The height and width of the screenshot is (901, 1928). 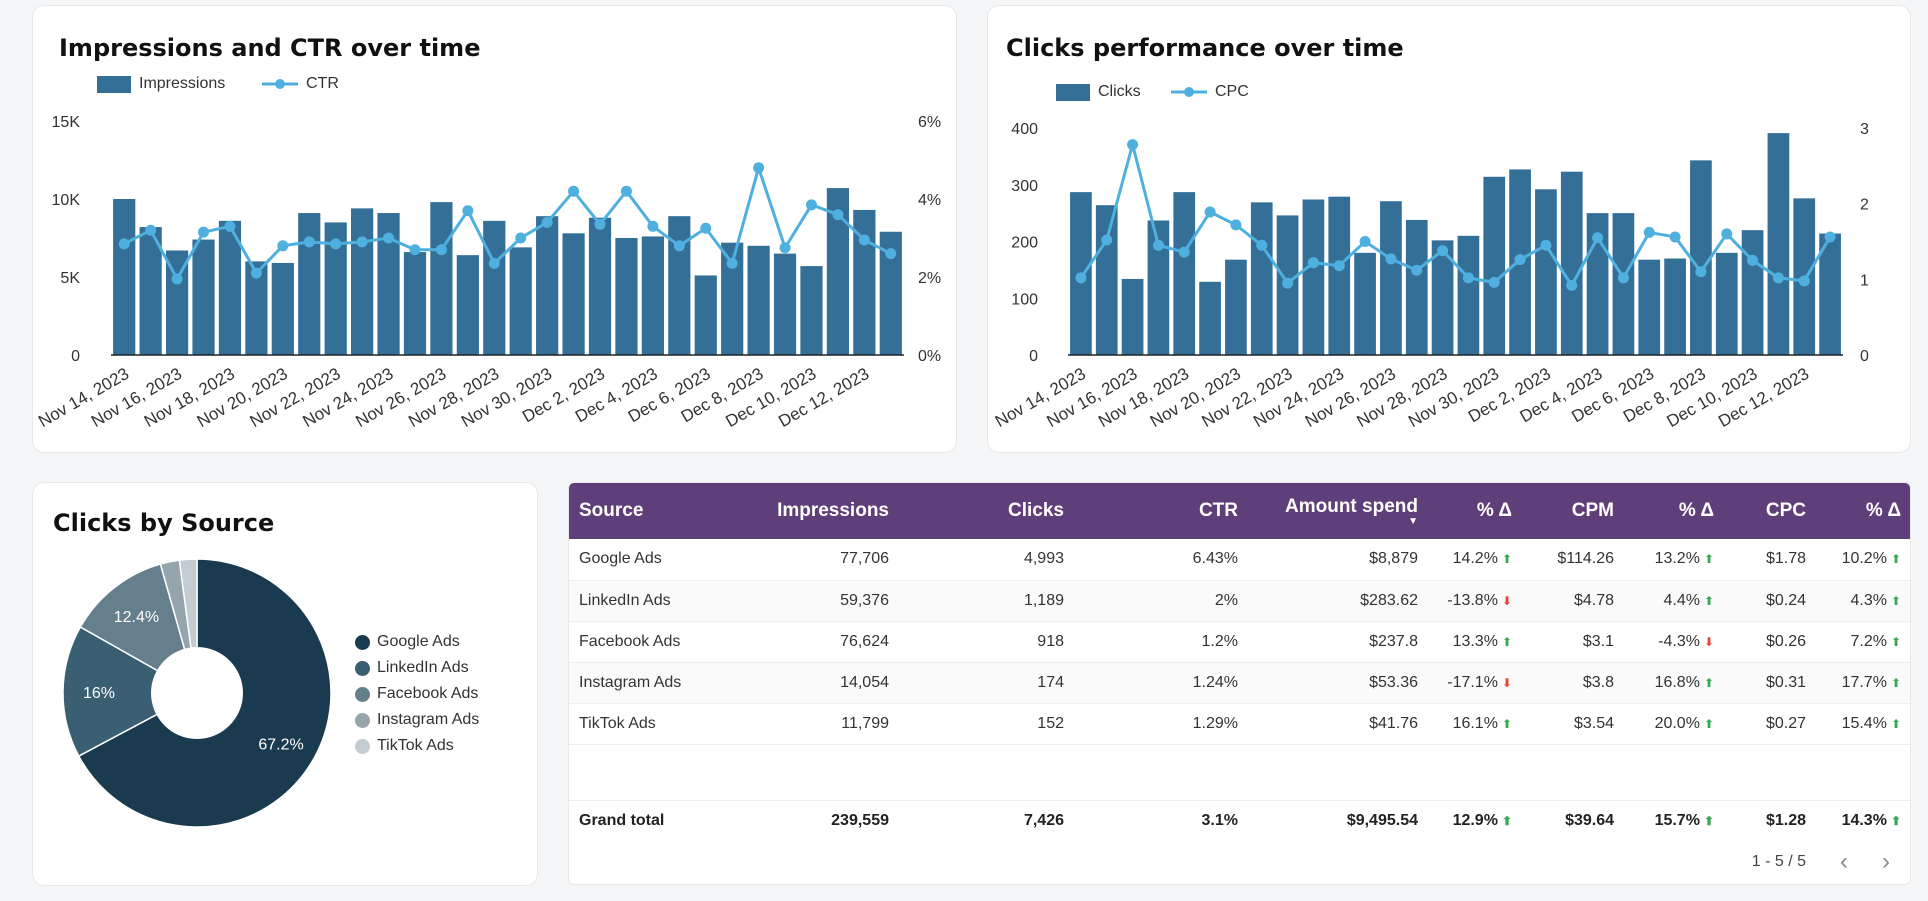 I want to click on cell-value: $1.78, so click(x=1785, y=559).